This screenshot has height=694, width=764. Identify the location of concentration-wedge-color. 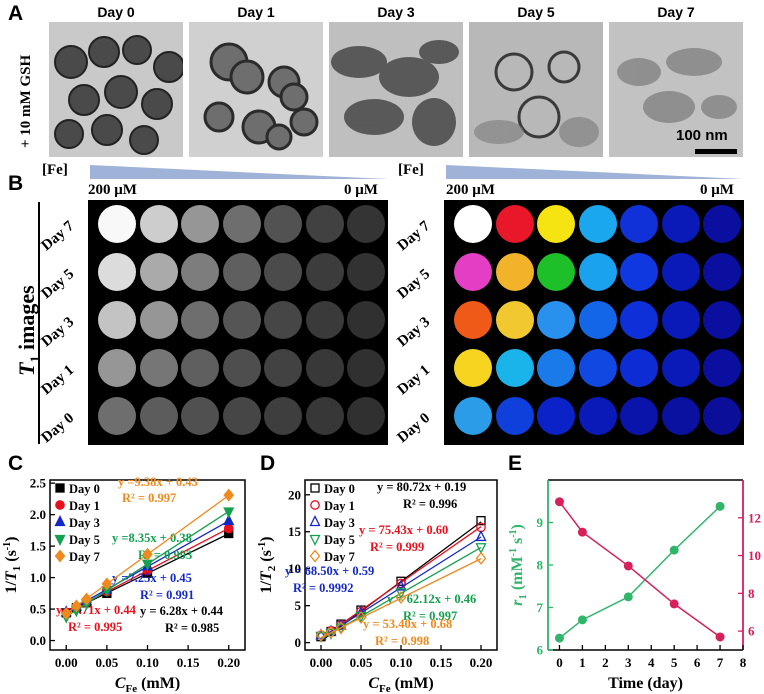
(595, 172).